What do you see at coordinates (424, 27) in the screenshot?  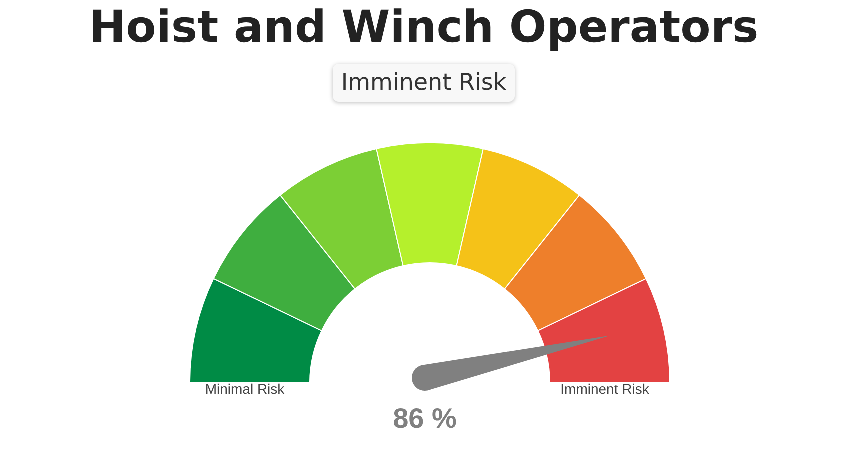 I see `chart-title: Hoist and Winch Operators` at bounding box center [424, 27].